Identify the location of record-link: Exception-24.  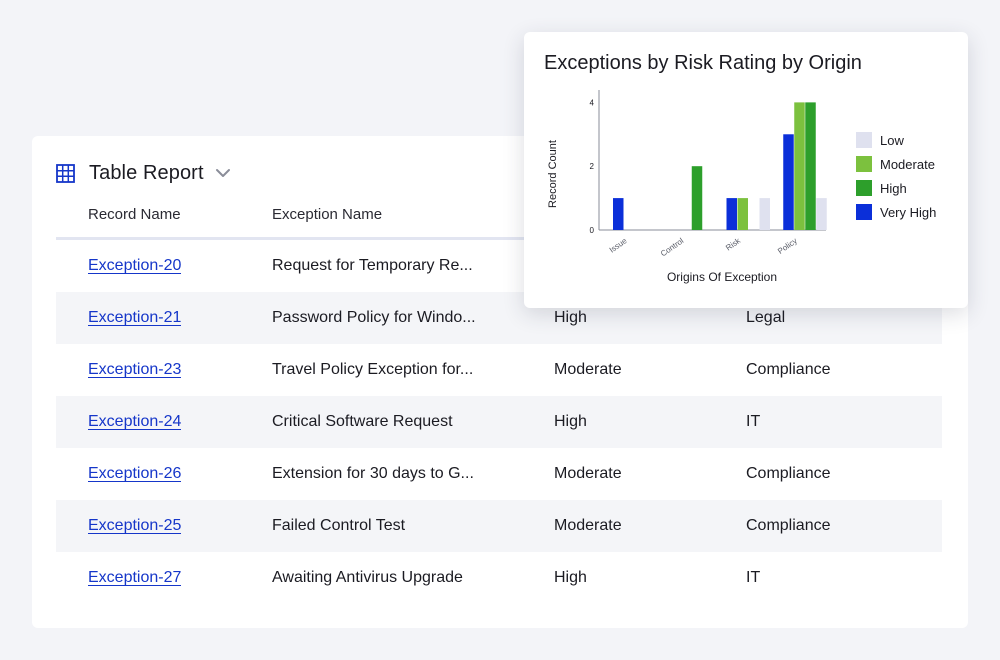
(135, 421).